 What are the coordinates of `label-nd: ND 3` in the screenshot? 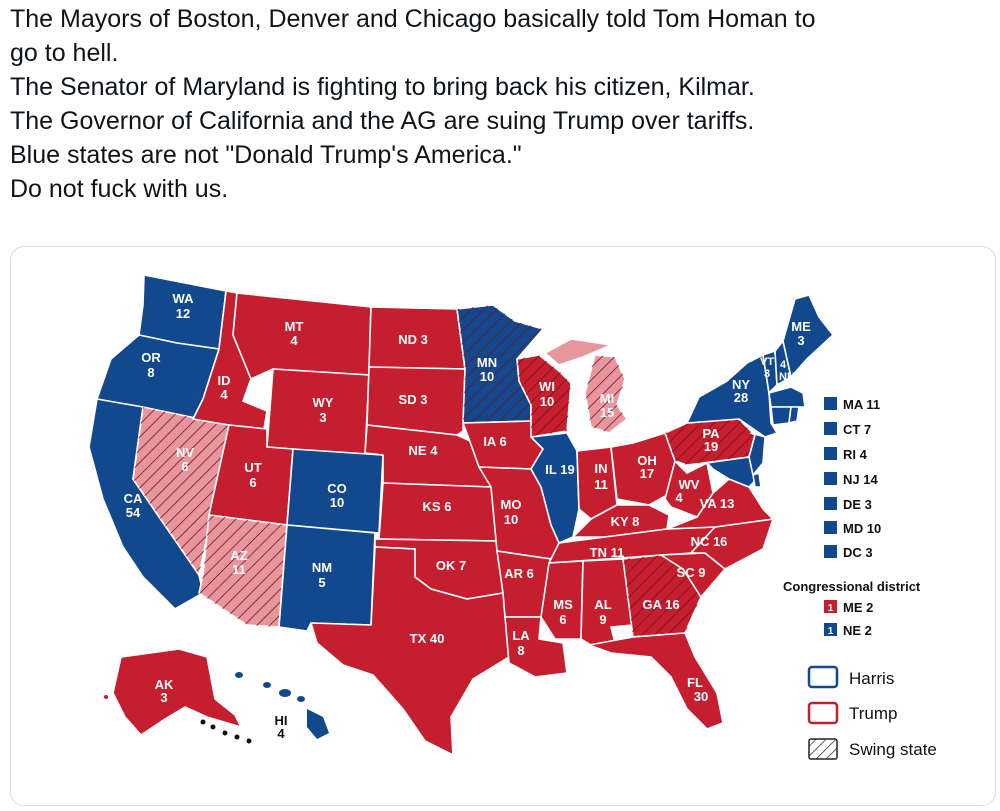 It's located at (413, 339).